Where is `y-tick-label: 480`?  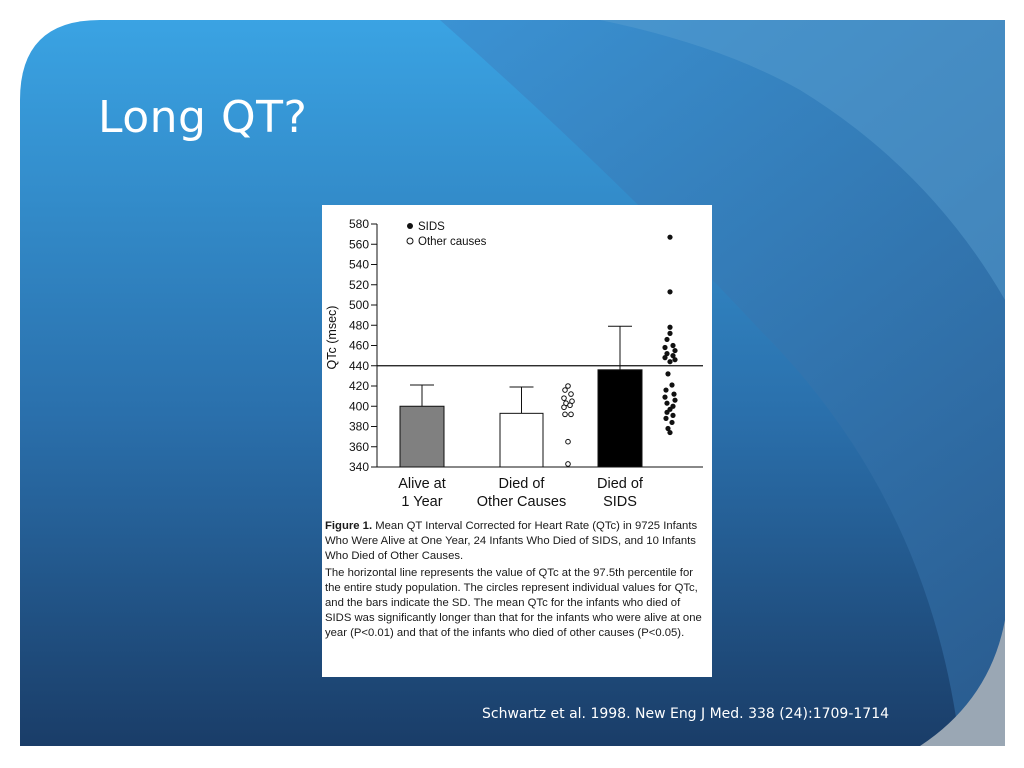 y-tick-label: 480 is located at coordinates (359, 325).